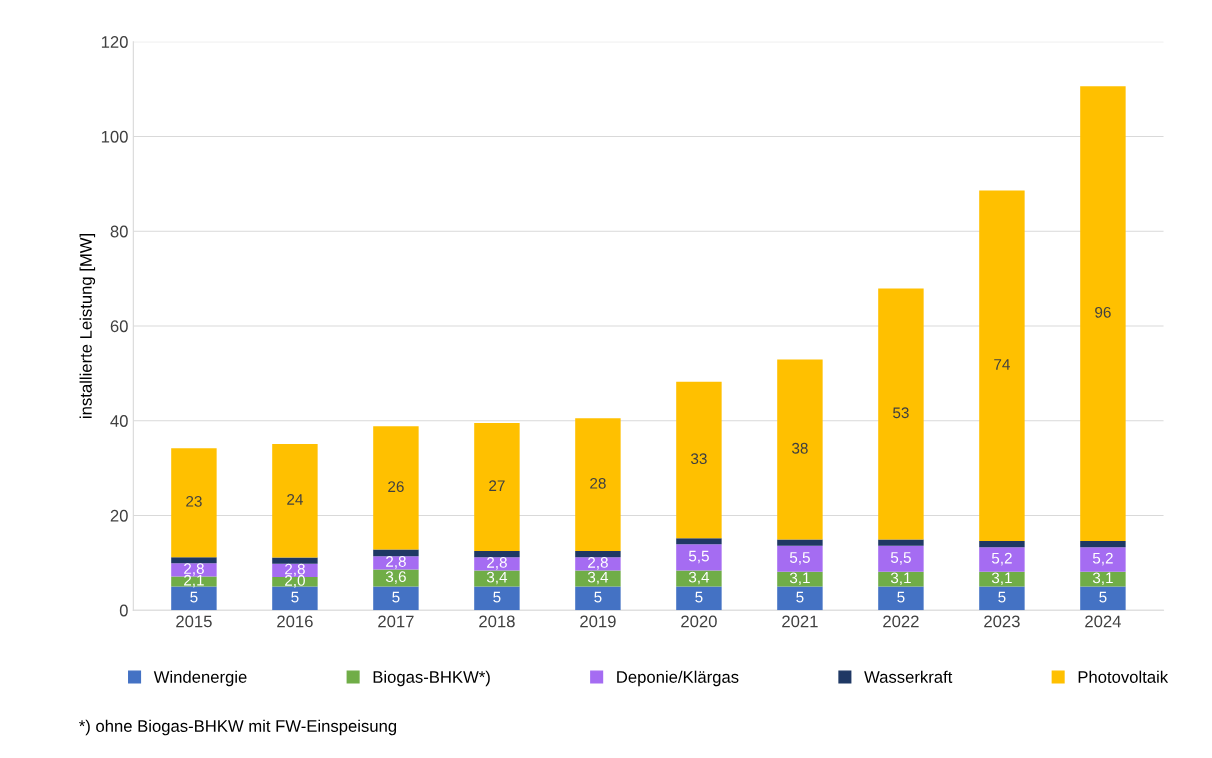 The height and width of the screenshot is (758, 1212). Describe the element at coordinates (119, 231) in the screenshot. I see `y-tick-label: 80` at that location.